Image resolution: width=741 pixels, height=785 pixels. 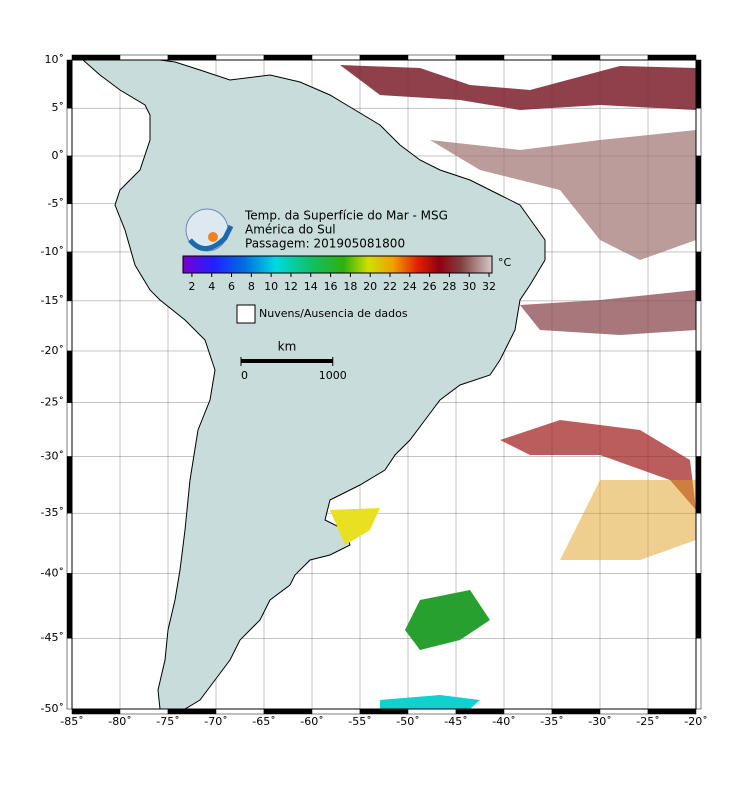 What do you see at coordinates (52, 251) in the screenshot?
I see `lat-tick-label: -10˚` at bounding box center [52, 251].